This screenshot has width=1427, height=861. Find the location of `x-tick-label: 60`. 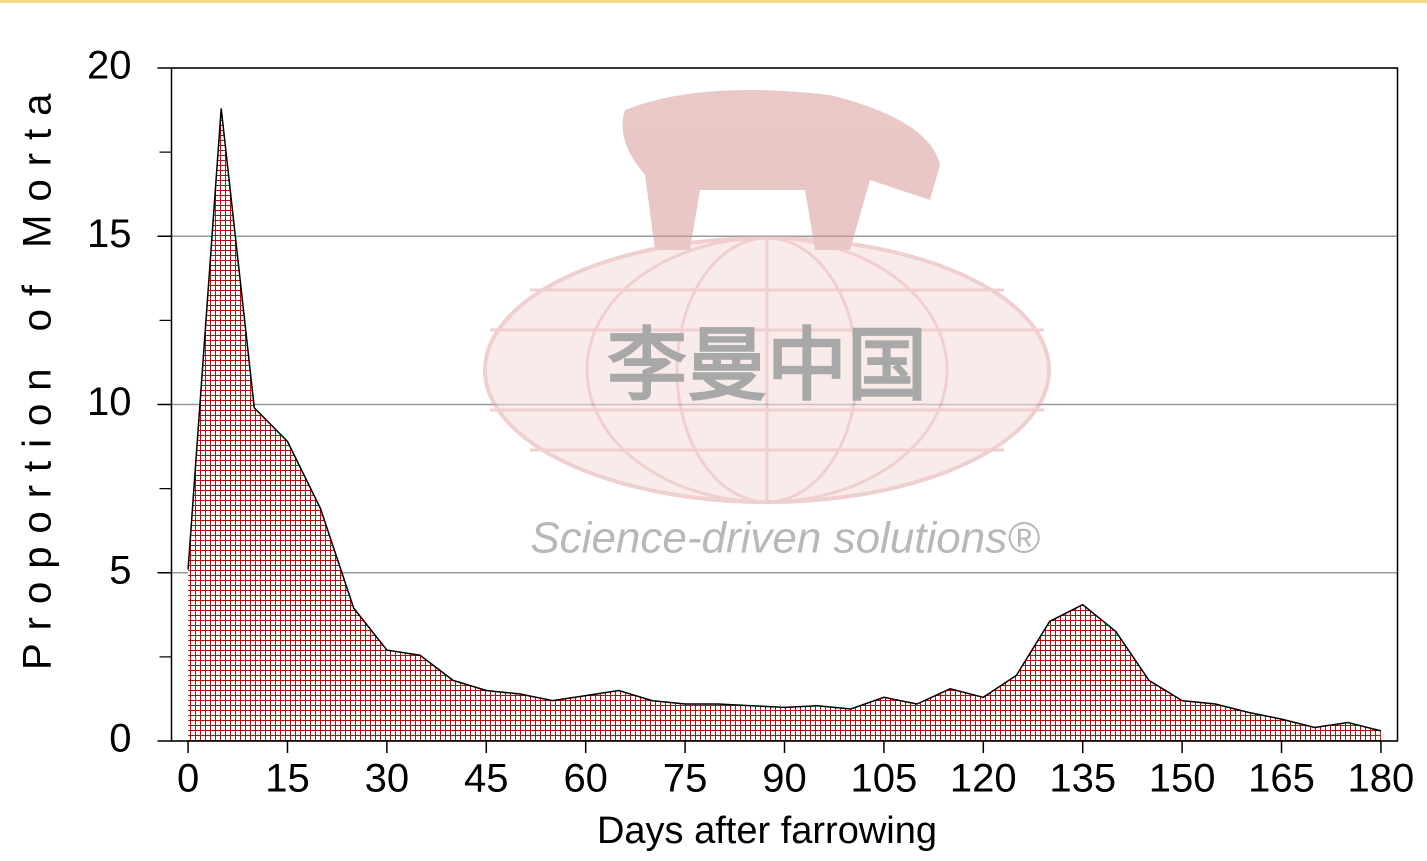

x-tick-label: 60 is located at coordinates (585, 779).